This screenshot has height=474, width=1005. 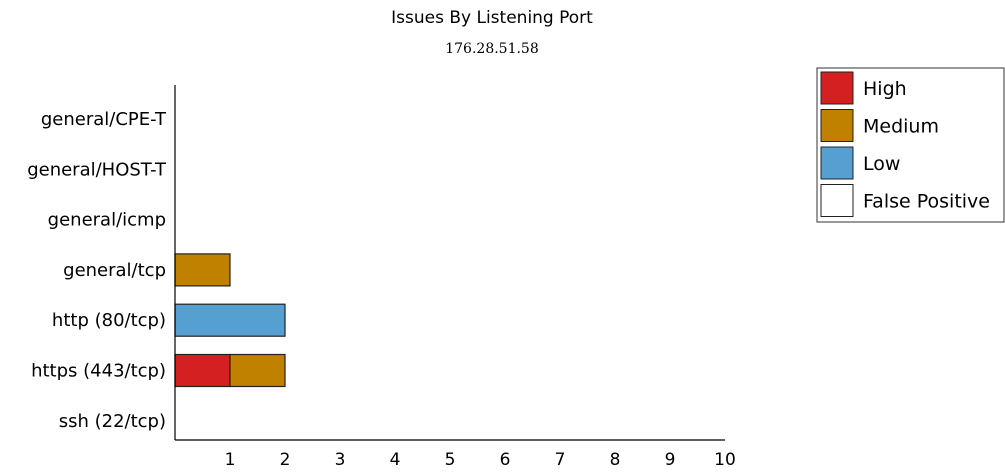 I want to click on category-label: general/HOST-T, so click(x=97, y=169).